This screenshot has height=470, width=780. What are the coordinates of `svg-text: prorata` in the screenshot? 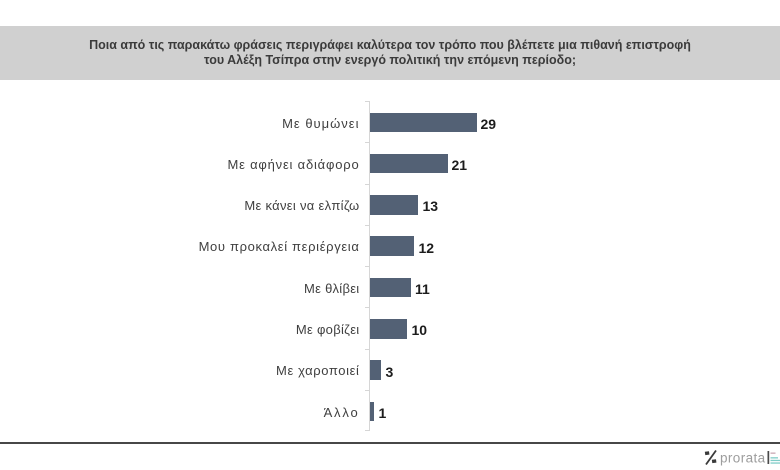 It's located at (743, 458).